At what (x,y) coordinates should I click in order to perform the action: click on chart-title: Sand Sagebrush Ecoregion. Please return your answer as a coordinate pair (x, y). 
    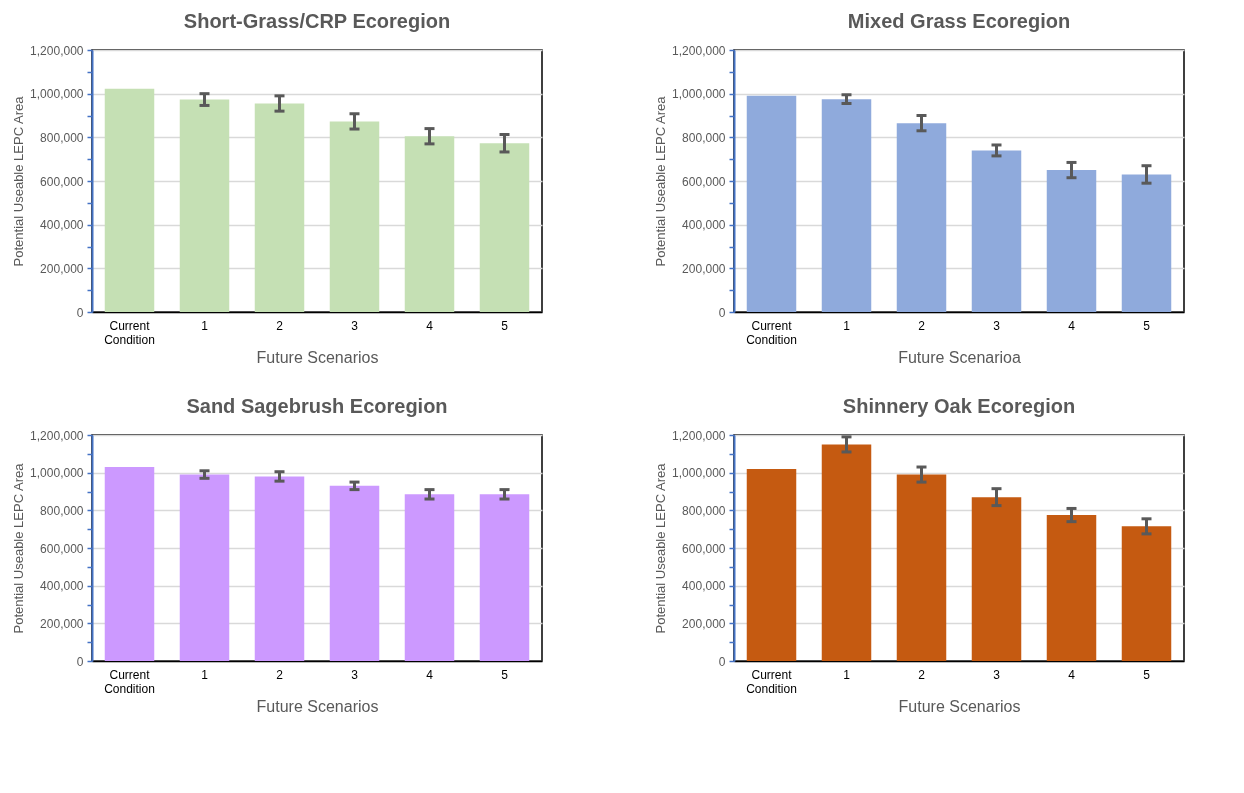
    Looking at the image, I should click on (317, 406).